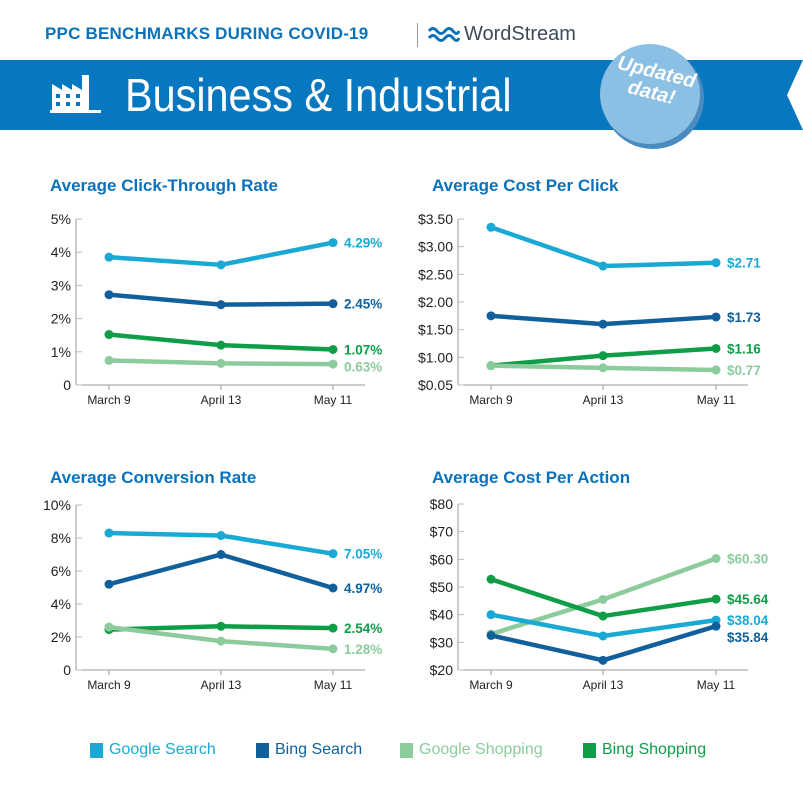 This screenshot has width=803, height=801. What do you see at coordinates (363, 649) in the screenshot?
I see `end-value-label: 1.28%` at bounding box center [363, 649].